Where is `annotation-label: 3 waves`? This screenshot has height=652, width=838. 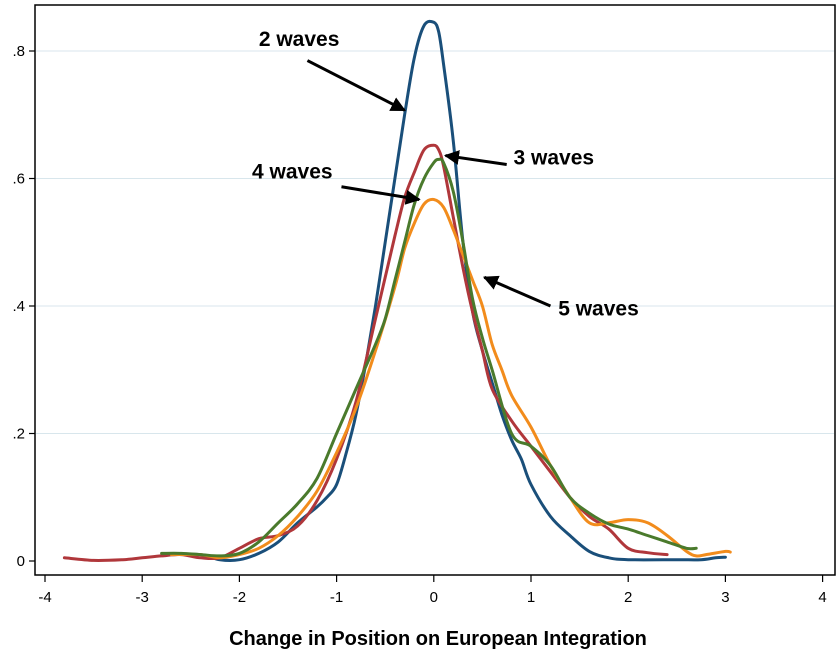
annotation-label: 3 waves is located at coordinates (554, 157).